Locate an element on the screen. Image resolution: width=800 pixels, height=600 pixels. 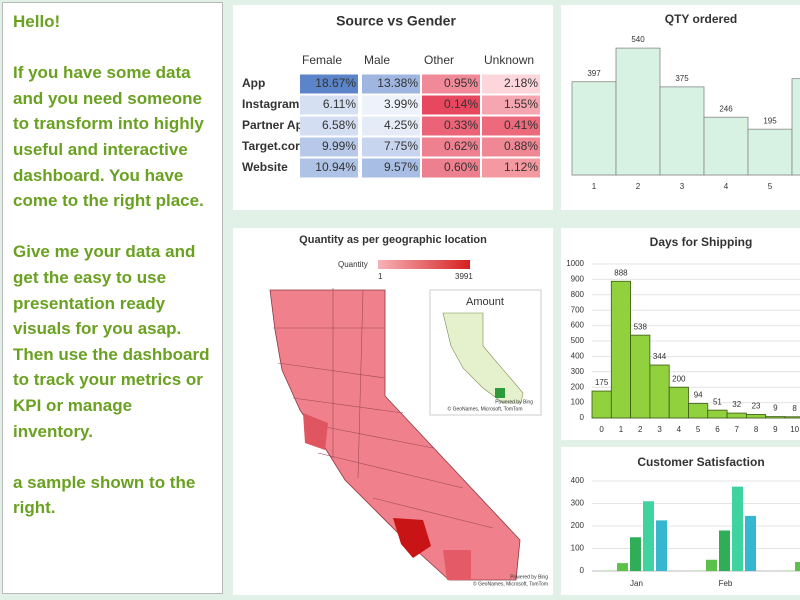
cell: 0.88% is located at coordinates (521, 146).